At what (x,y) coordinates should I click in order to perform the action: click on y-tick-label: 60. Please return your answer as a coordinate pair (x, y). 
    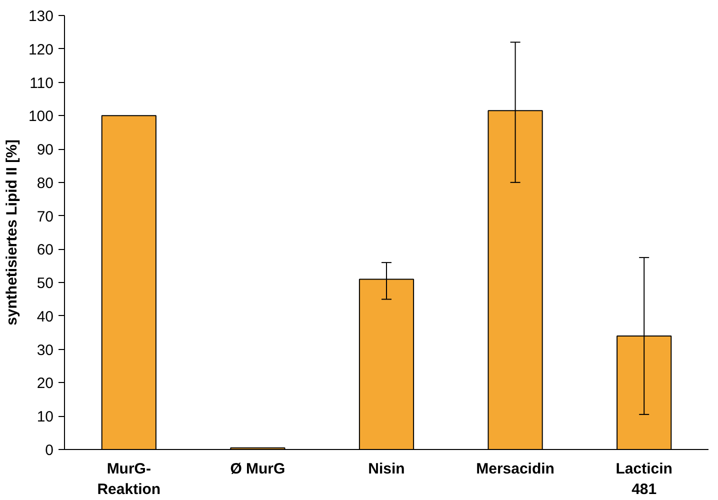
    Looking at the image, I should click on (45, 250).